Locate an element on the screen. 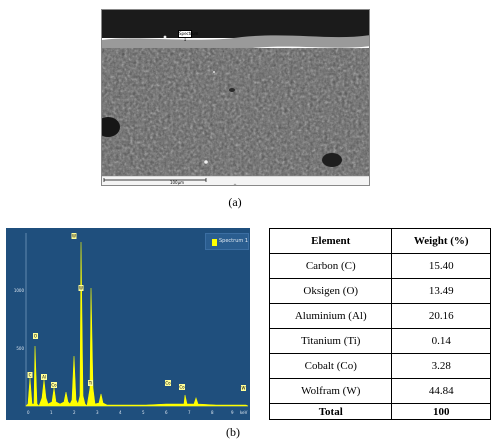  table-row: Aluminium (Al) 20.16 is located at coordinates (379, 316).